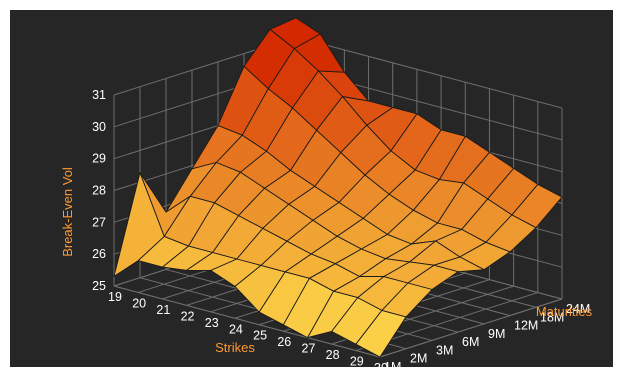  What do you see at coordinates (99, 95) in the screenshot?
I see `z-tick-label: 31` at bounding box center [99, 95].